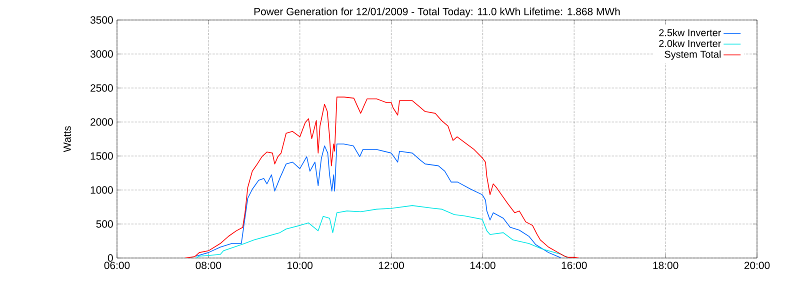 Image resolution: width=800 pixels, height=300 pixels. I want to click on legend-label: 2.5kw Inverter, so click(690, 32).